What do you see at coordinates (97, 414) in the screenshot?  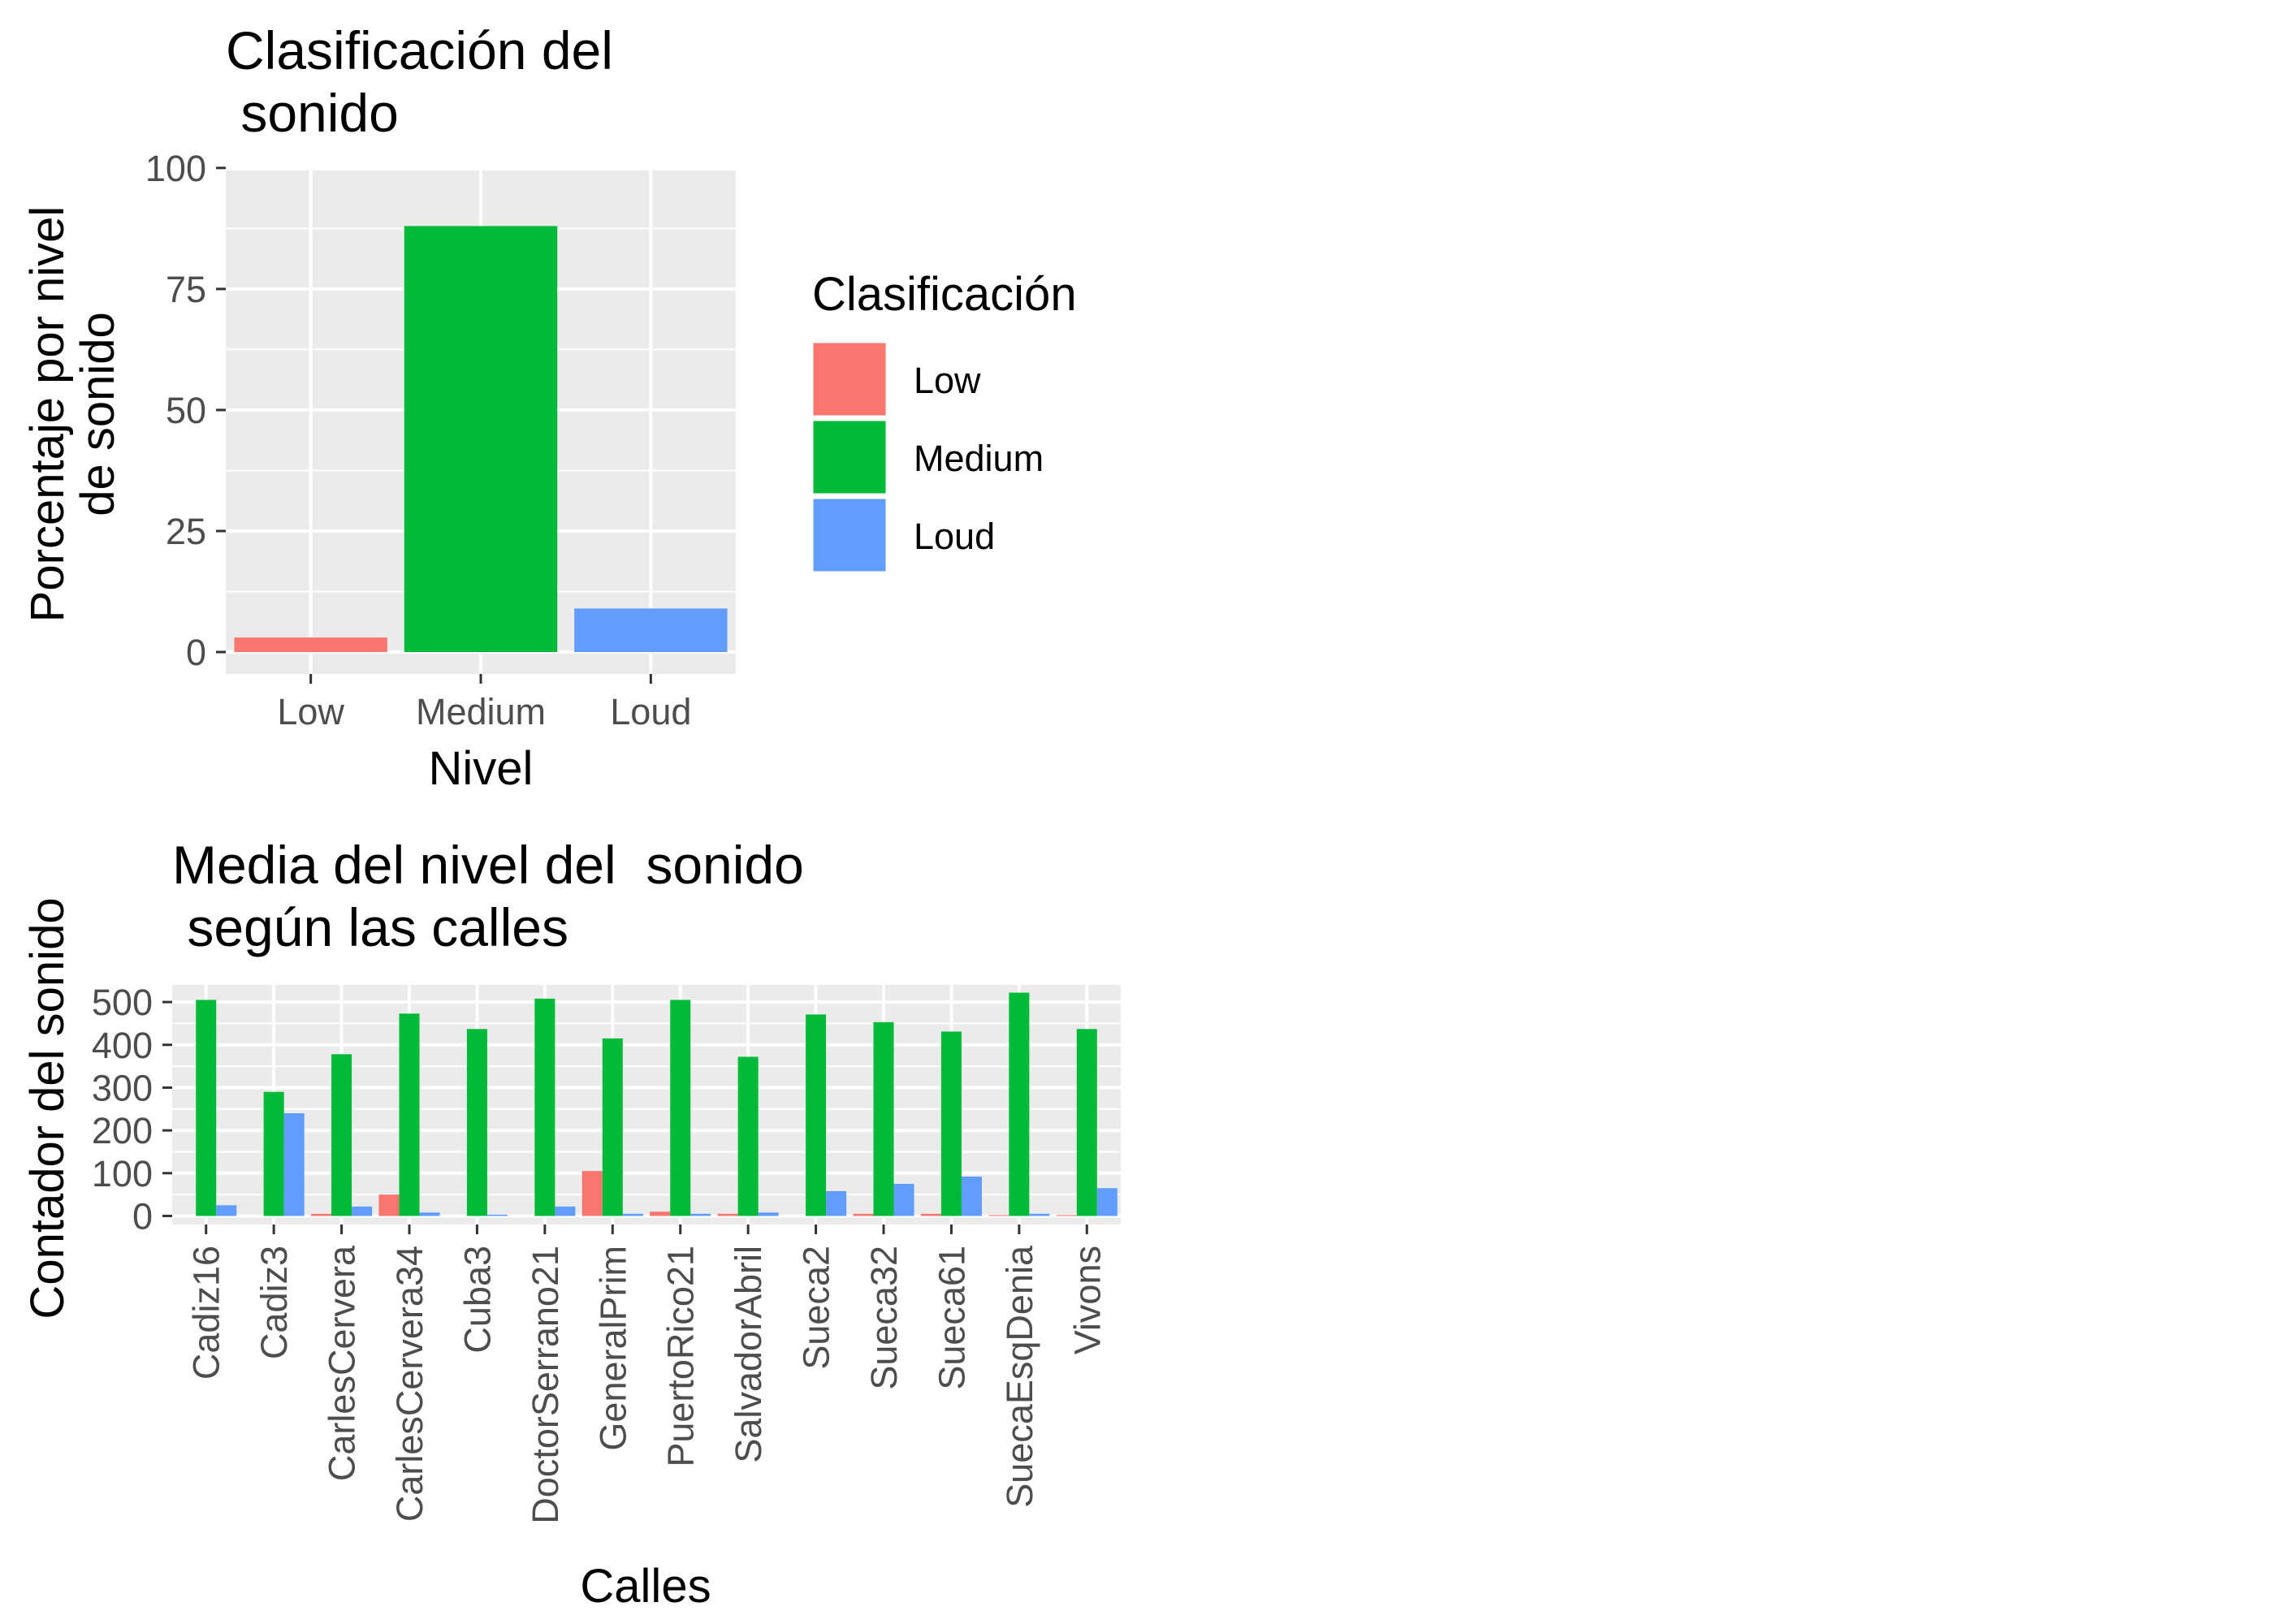 I see `chart-1-y-axis-title-line-2: de sonido` at bounding box center [97, 414].